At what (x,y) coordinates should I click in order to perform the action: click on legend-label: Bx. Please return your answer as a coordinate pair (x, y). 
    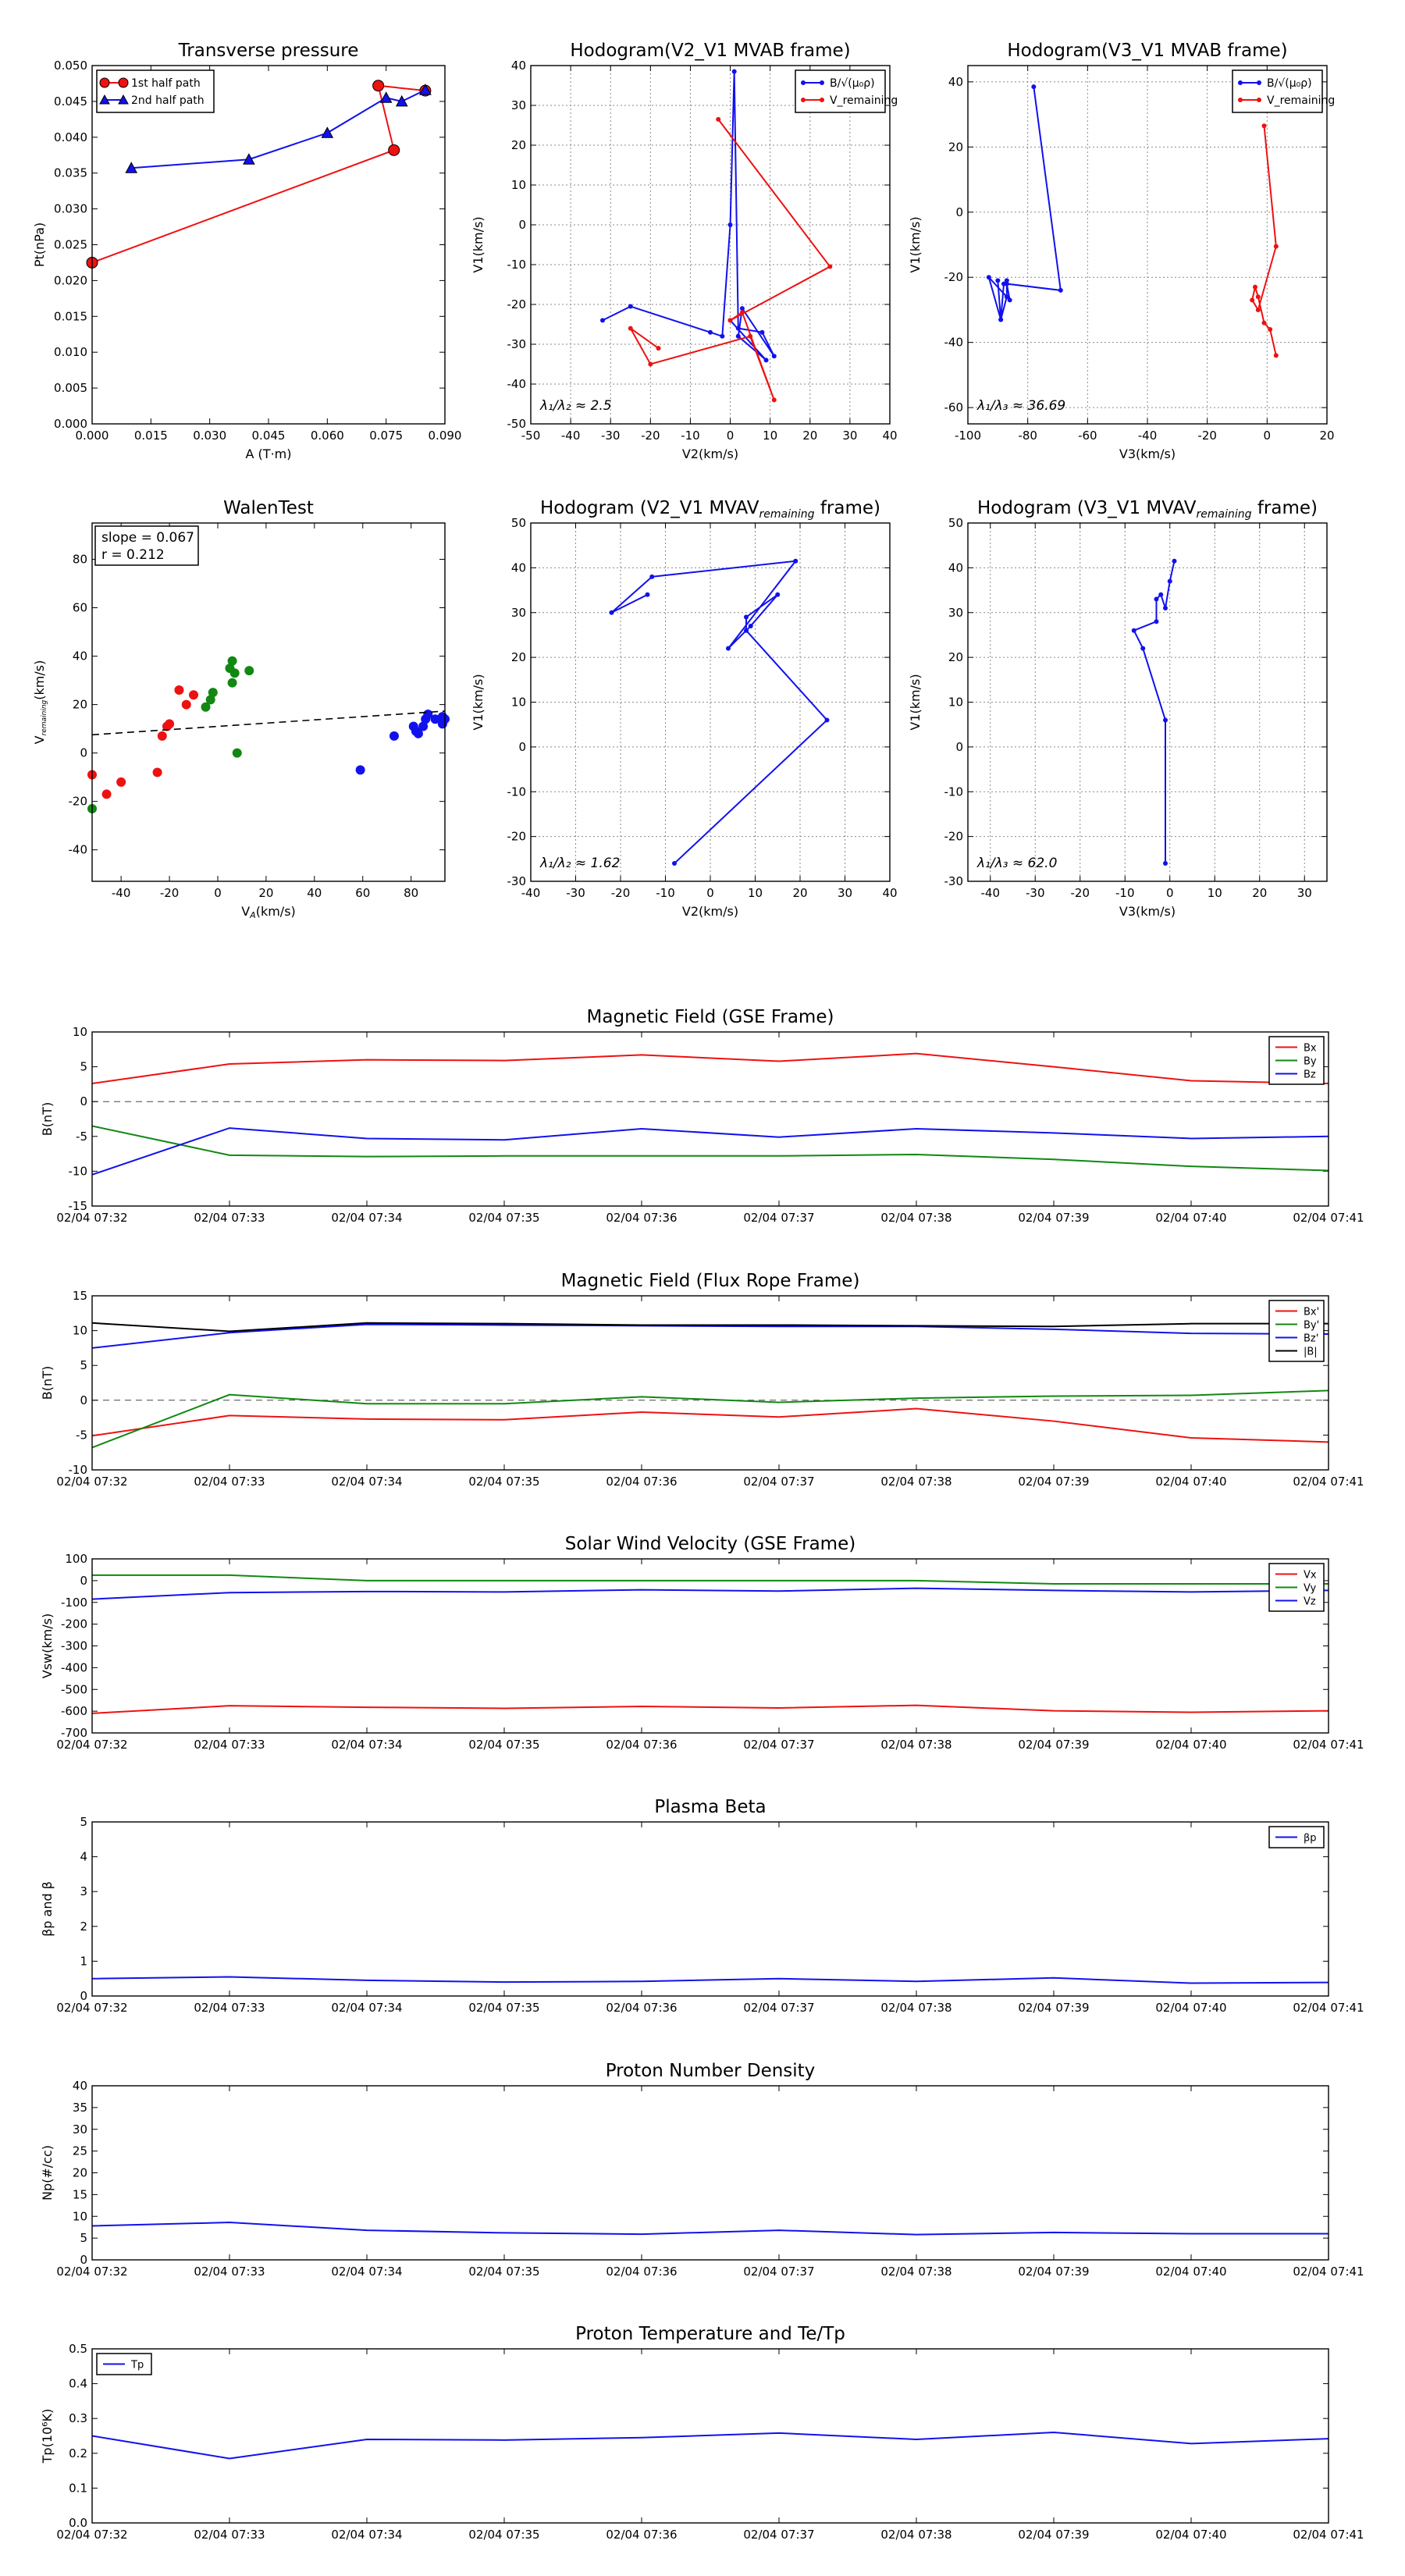
    Looking at the image, I should click on (1310, 1049).